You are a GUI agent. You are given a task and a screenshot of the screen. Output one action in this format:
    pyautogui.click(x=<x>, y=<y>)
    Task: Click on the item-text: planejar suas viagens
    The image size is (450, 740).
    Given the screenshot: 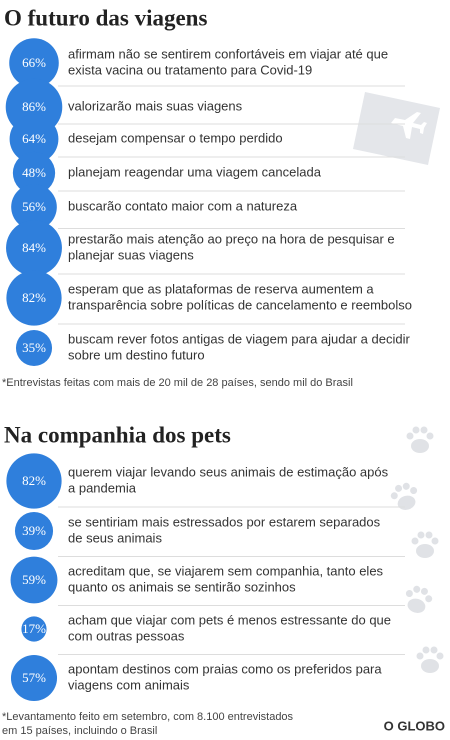 What is the action you would take?
    pyautogui.click(x=131, y=254)
    